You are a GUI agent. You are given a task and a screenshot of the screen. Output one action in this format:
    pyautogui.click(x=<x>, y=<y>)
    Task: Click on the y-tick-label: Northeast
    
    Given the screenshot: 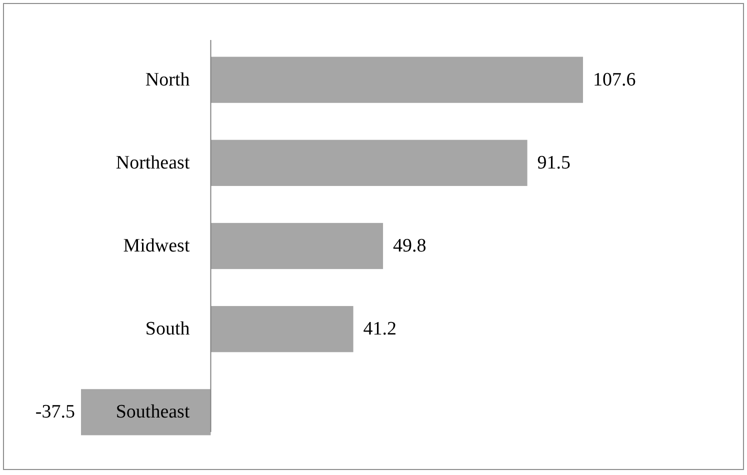 What is the action you would take?
    pyautogui.click(x=153, y=163)
    